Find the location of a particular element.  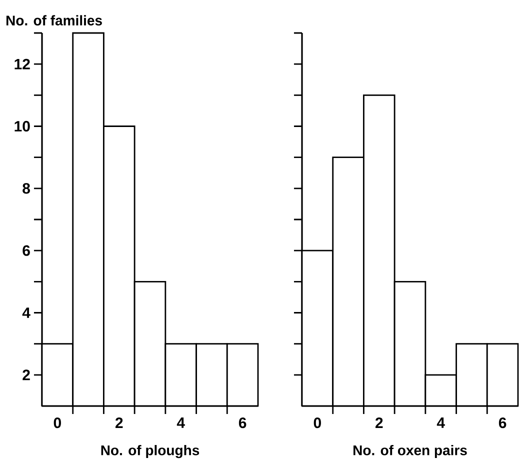

y-tick-label: 2 is located at coordinates (26, 375).